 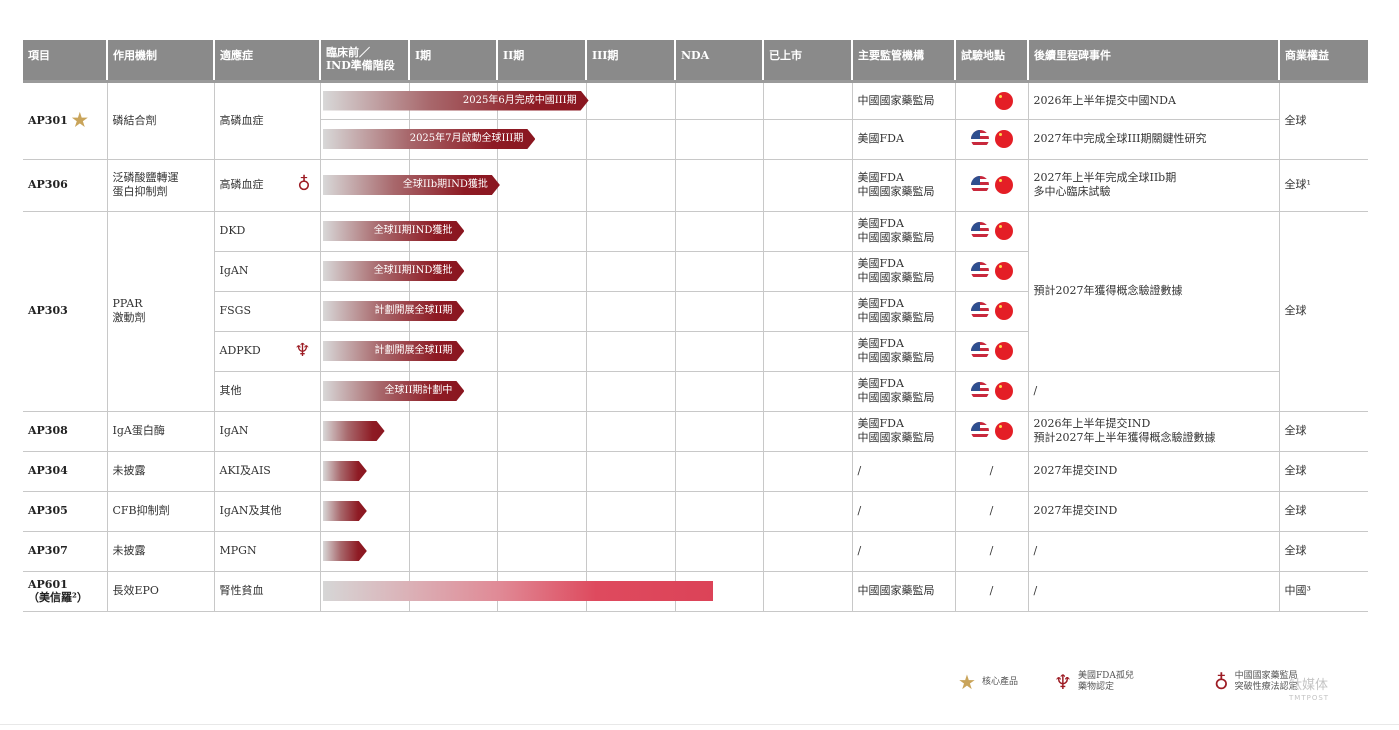 I want to click on asset-ap303: AP303, so click(x=65, y=311).